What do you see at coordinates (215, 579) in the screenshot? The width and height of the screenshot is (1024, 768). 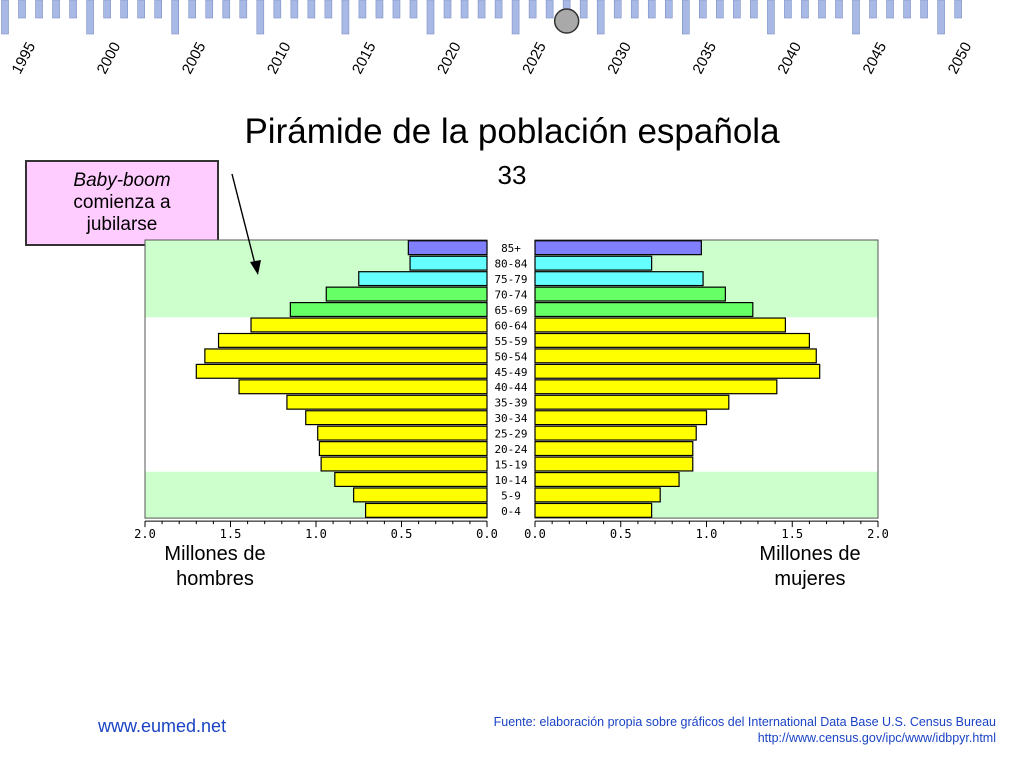 I see `left-axis-caption-line-2: hombres` at bounding box center [215, 579].